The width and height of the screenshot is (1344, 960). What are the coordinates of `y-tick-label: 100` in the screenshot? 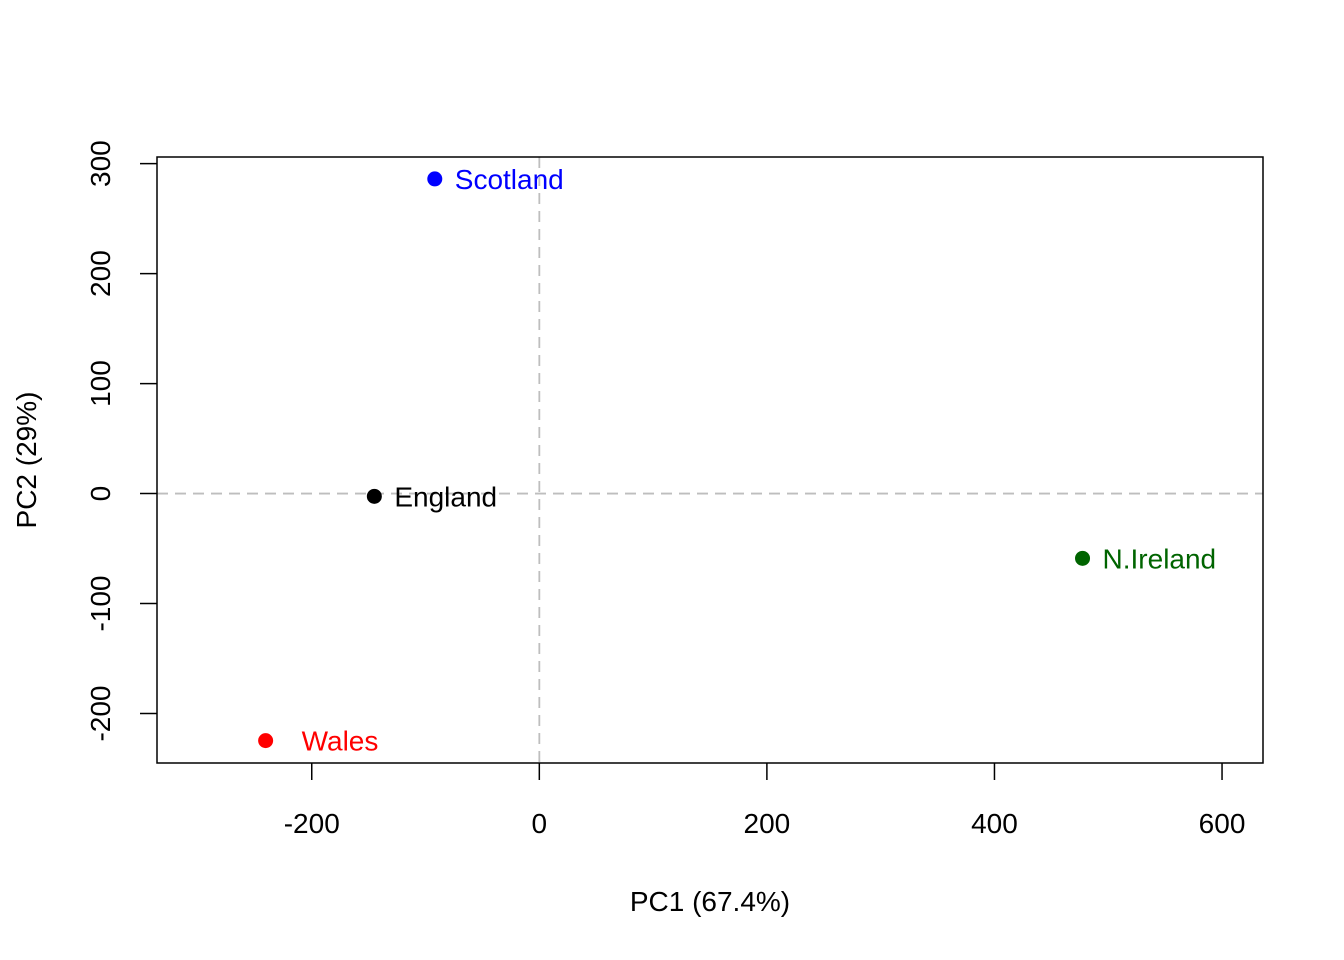 It's located at (100, 383).